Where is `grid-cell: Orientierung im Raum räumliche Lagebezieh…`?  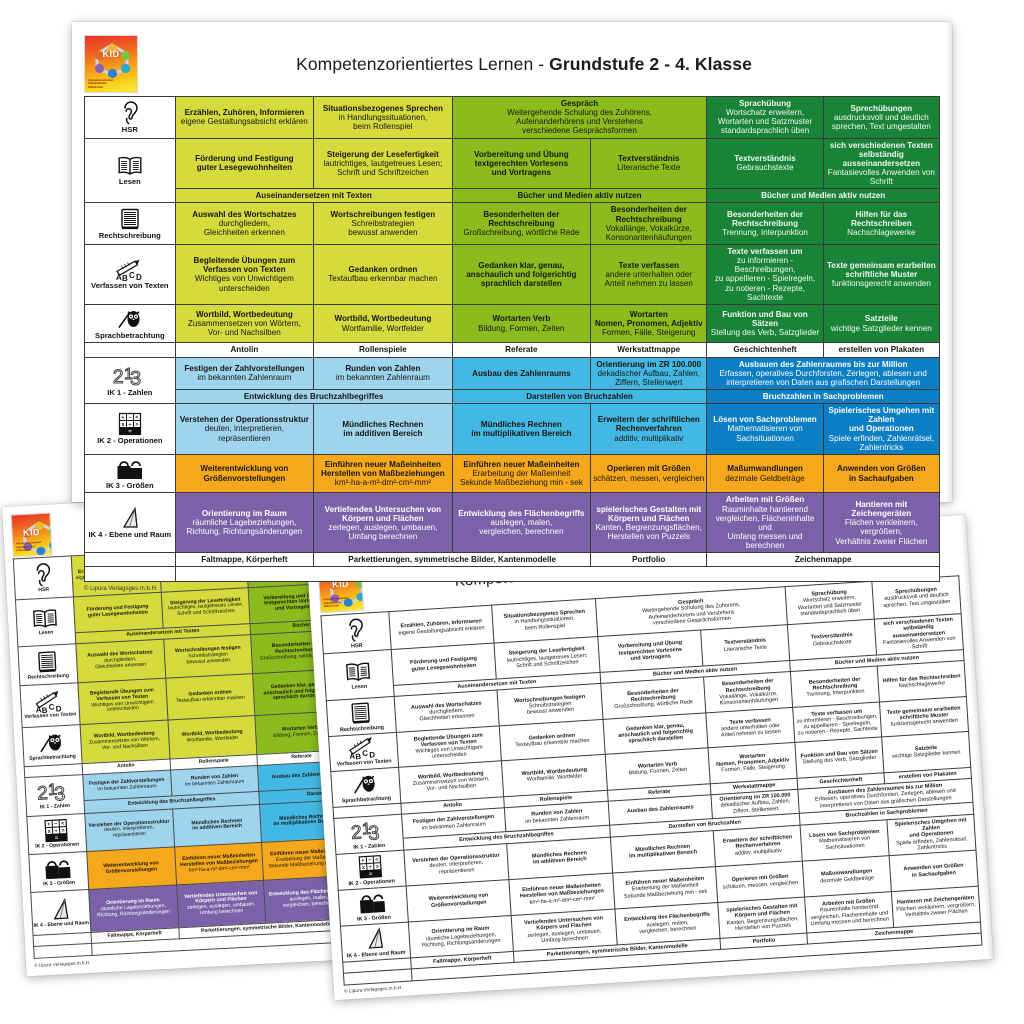 grid-cell: Orientierung im Raum räumliche Lagebezieh… is located at coordinates (133, 909).